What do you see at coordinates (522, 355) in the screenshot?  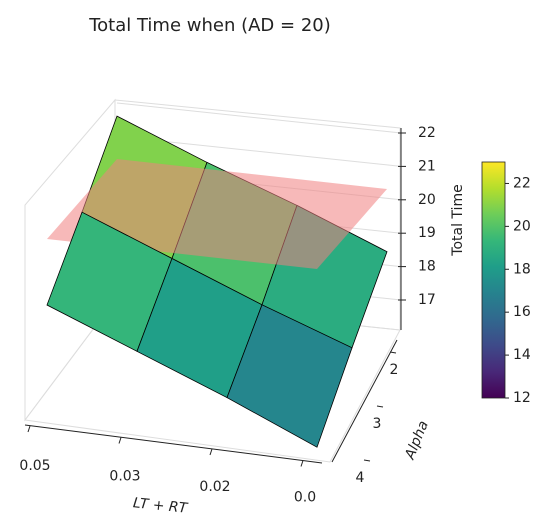 I see `colorbar-tick-label: 14` at bounding box center [522, 355].